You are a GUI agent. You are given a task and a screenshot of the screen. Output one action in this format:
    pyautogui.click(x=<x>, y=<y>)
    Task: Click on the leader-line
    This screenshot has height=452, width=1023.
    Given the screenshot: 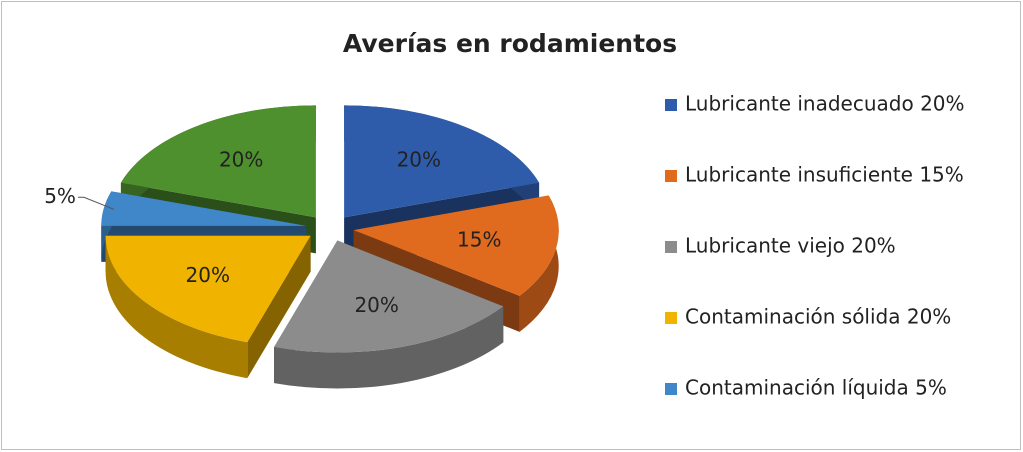 What is the action you would take?
    pyautogui.click(x=96, y=203)
    